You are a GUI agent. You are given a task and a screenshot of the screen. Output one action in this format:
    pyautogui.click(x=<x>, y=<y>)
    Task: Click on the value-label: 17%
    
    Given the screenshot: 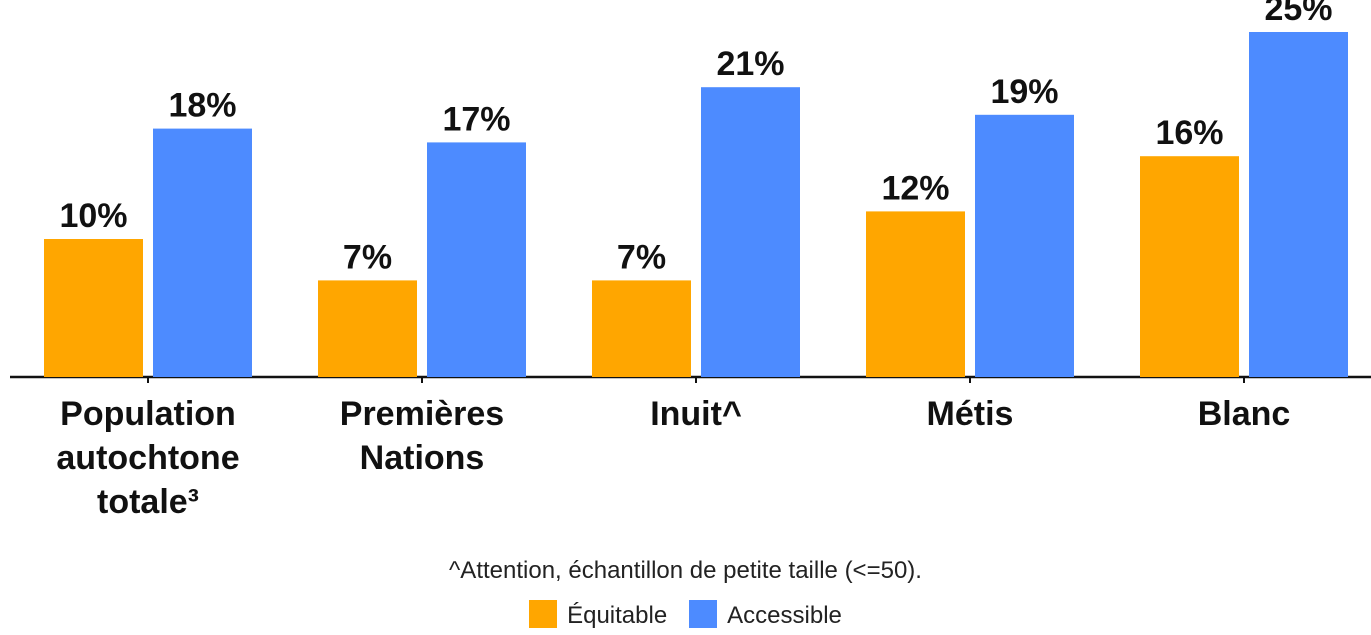 What is the action you would take?
    pyautogui.click(x=476, y=119)
    